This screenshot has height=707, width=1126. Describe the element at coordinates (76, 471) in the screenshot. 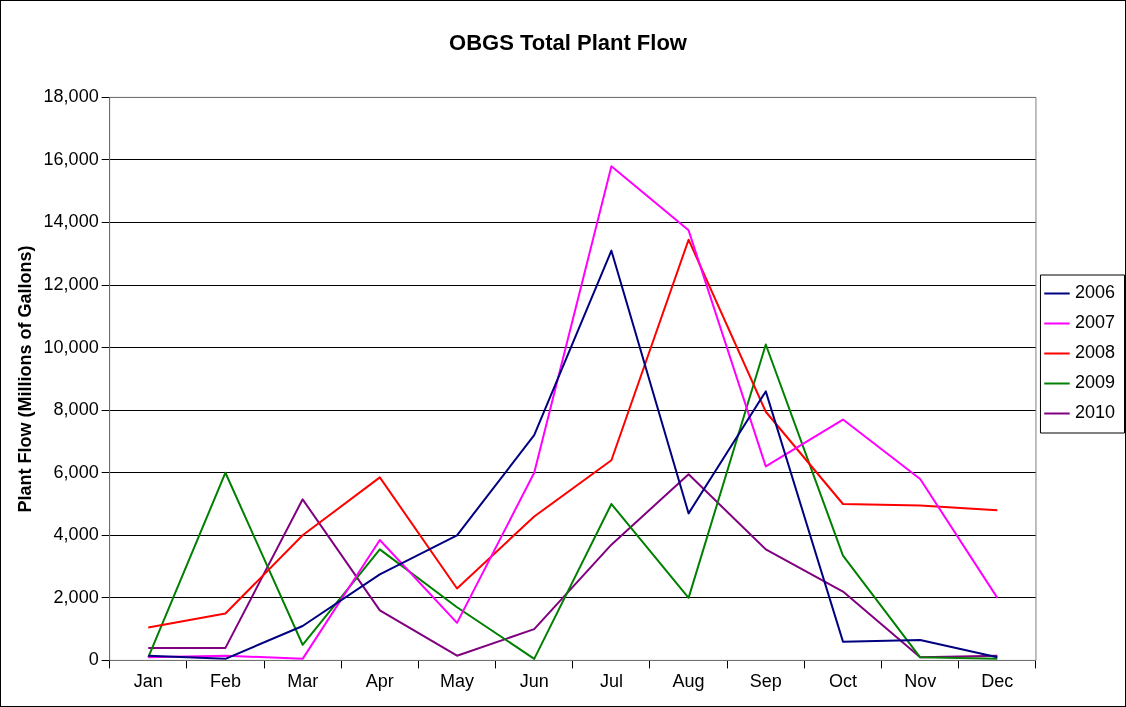

I see `y-tick-label: 6,000` at that location.